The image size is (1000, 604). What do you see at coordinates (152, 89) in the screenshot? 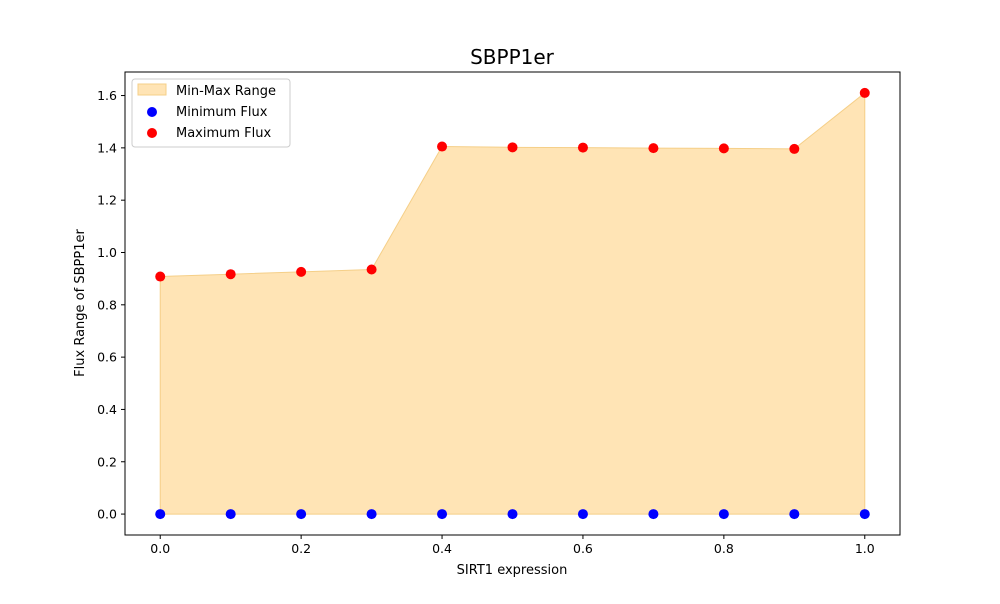
I see `legend-swatch-min-max-range` at bounding box center [152, 89].